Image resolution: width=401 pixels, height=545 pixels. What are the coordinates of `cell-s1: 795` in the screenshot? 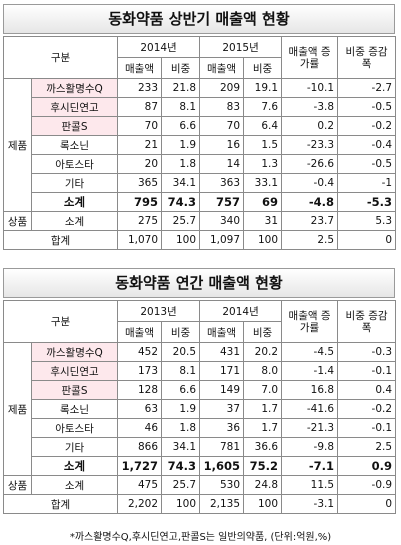 It's located at (140, 202).